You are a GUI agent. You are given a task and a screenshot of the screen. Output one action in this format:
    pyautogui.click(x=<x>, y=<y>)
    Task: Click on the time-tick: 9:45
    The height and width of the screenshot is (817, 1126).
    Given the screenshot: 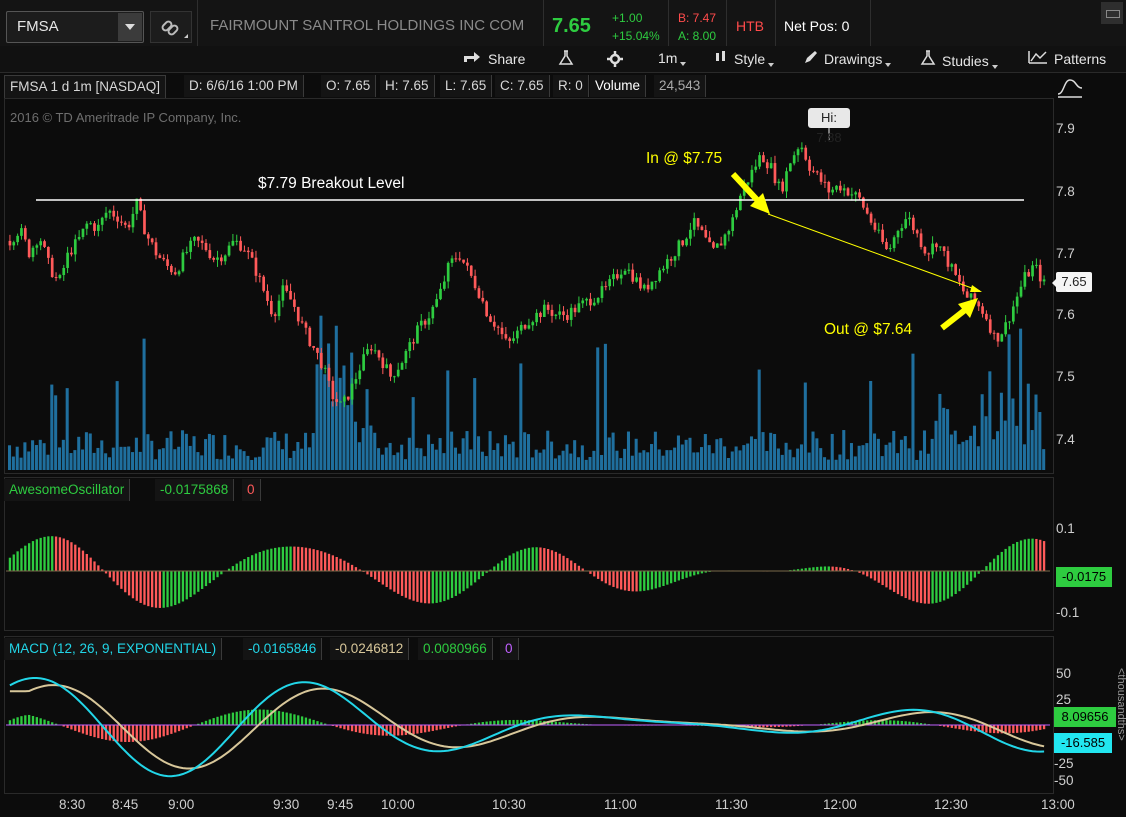 What is the action you would take?
    pyautogui.click(x=340, y=804)
    